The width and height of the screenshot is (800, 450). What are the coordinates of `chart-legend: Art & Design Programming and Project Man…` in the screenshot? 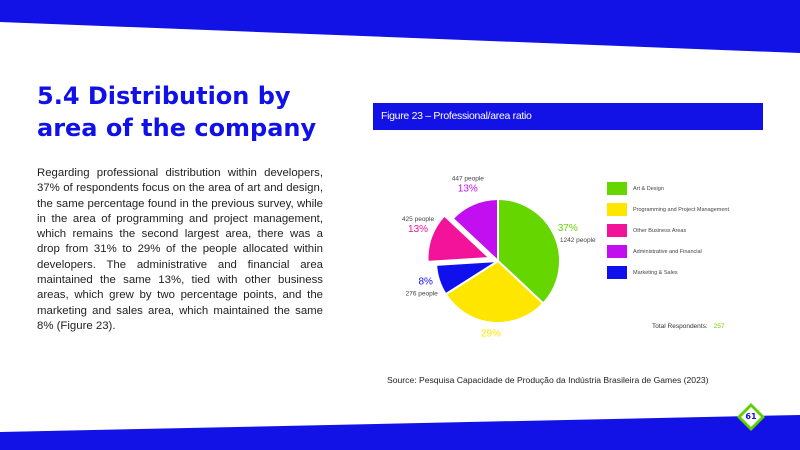 It's located at (668, 230).